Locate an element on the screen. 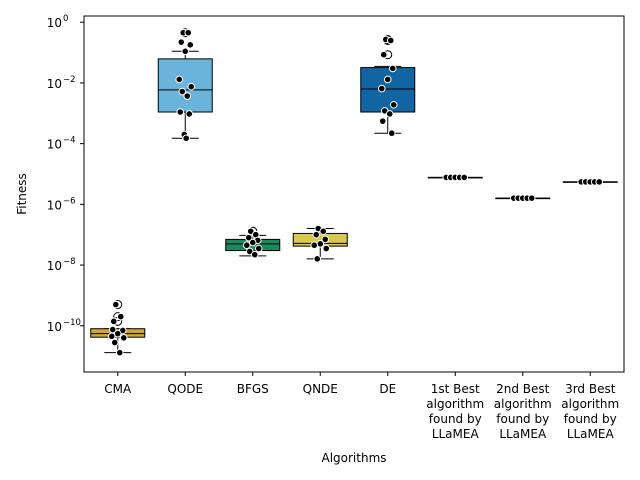 The image size is (640, 480). x-tick-label: BFGS is located at coordinates (253, 389).